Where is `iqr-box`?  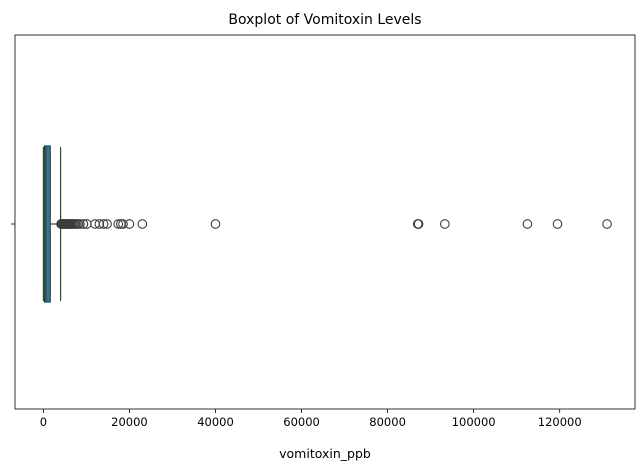 iqr-box is located at coordinates (47, 224).